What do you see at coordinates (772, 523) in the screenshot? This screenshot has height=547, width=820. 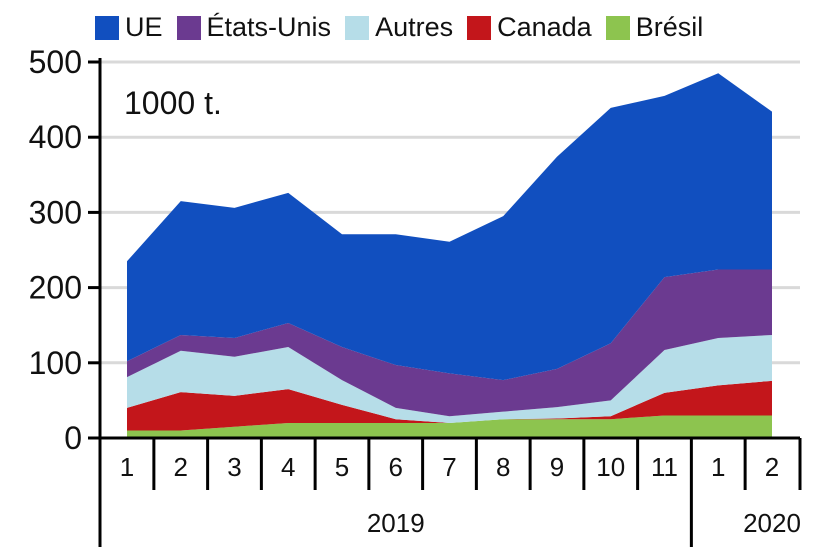 I see `year-label: 2020` at bounding box center [772, 523].